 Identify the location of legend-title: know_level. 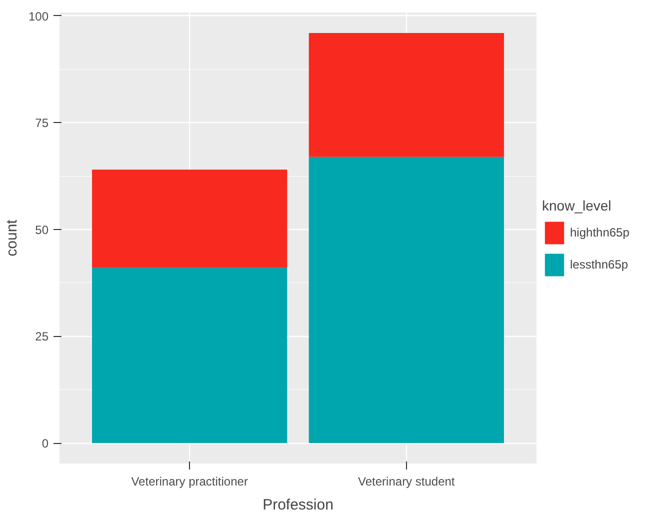
(577, 205).